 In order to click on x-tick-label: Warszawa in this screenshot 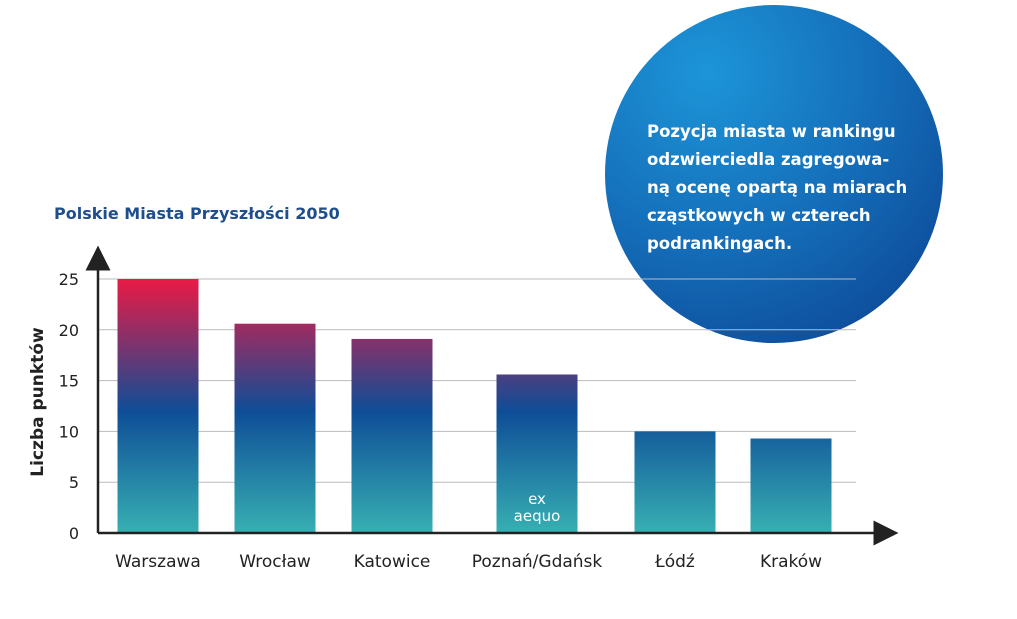, I will do `click(158, 562)`.